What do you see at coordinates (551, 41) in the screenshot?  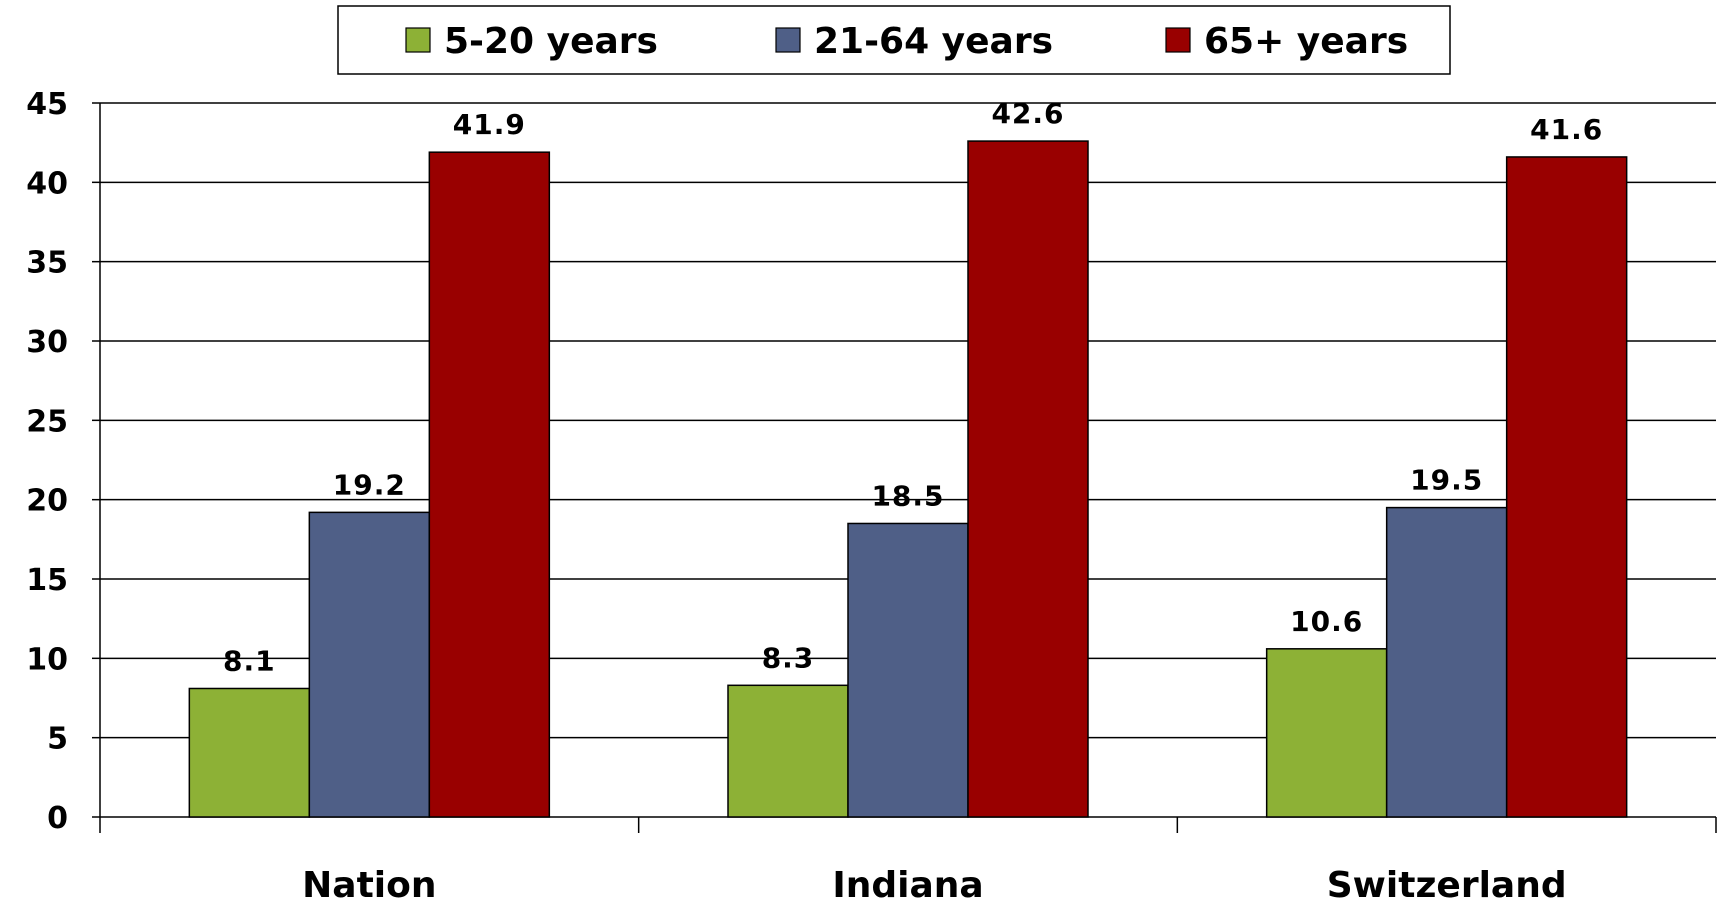 I see `legend-label: 5-20 years` at bounding box center [551, 41].